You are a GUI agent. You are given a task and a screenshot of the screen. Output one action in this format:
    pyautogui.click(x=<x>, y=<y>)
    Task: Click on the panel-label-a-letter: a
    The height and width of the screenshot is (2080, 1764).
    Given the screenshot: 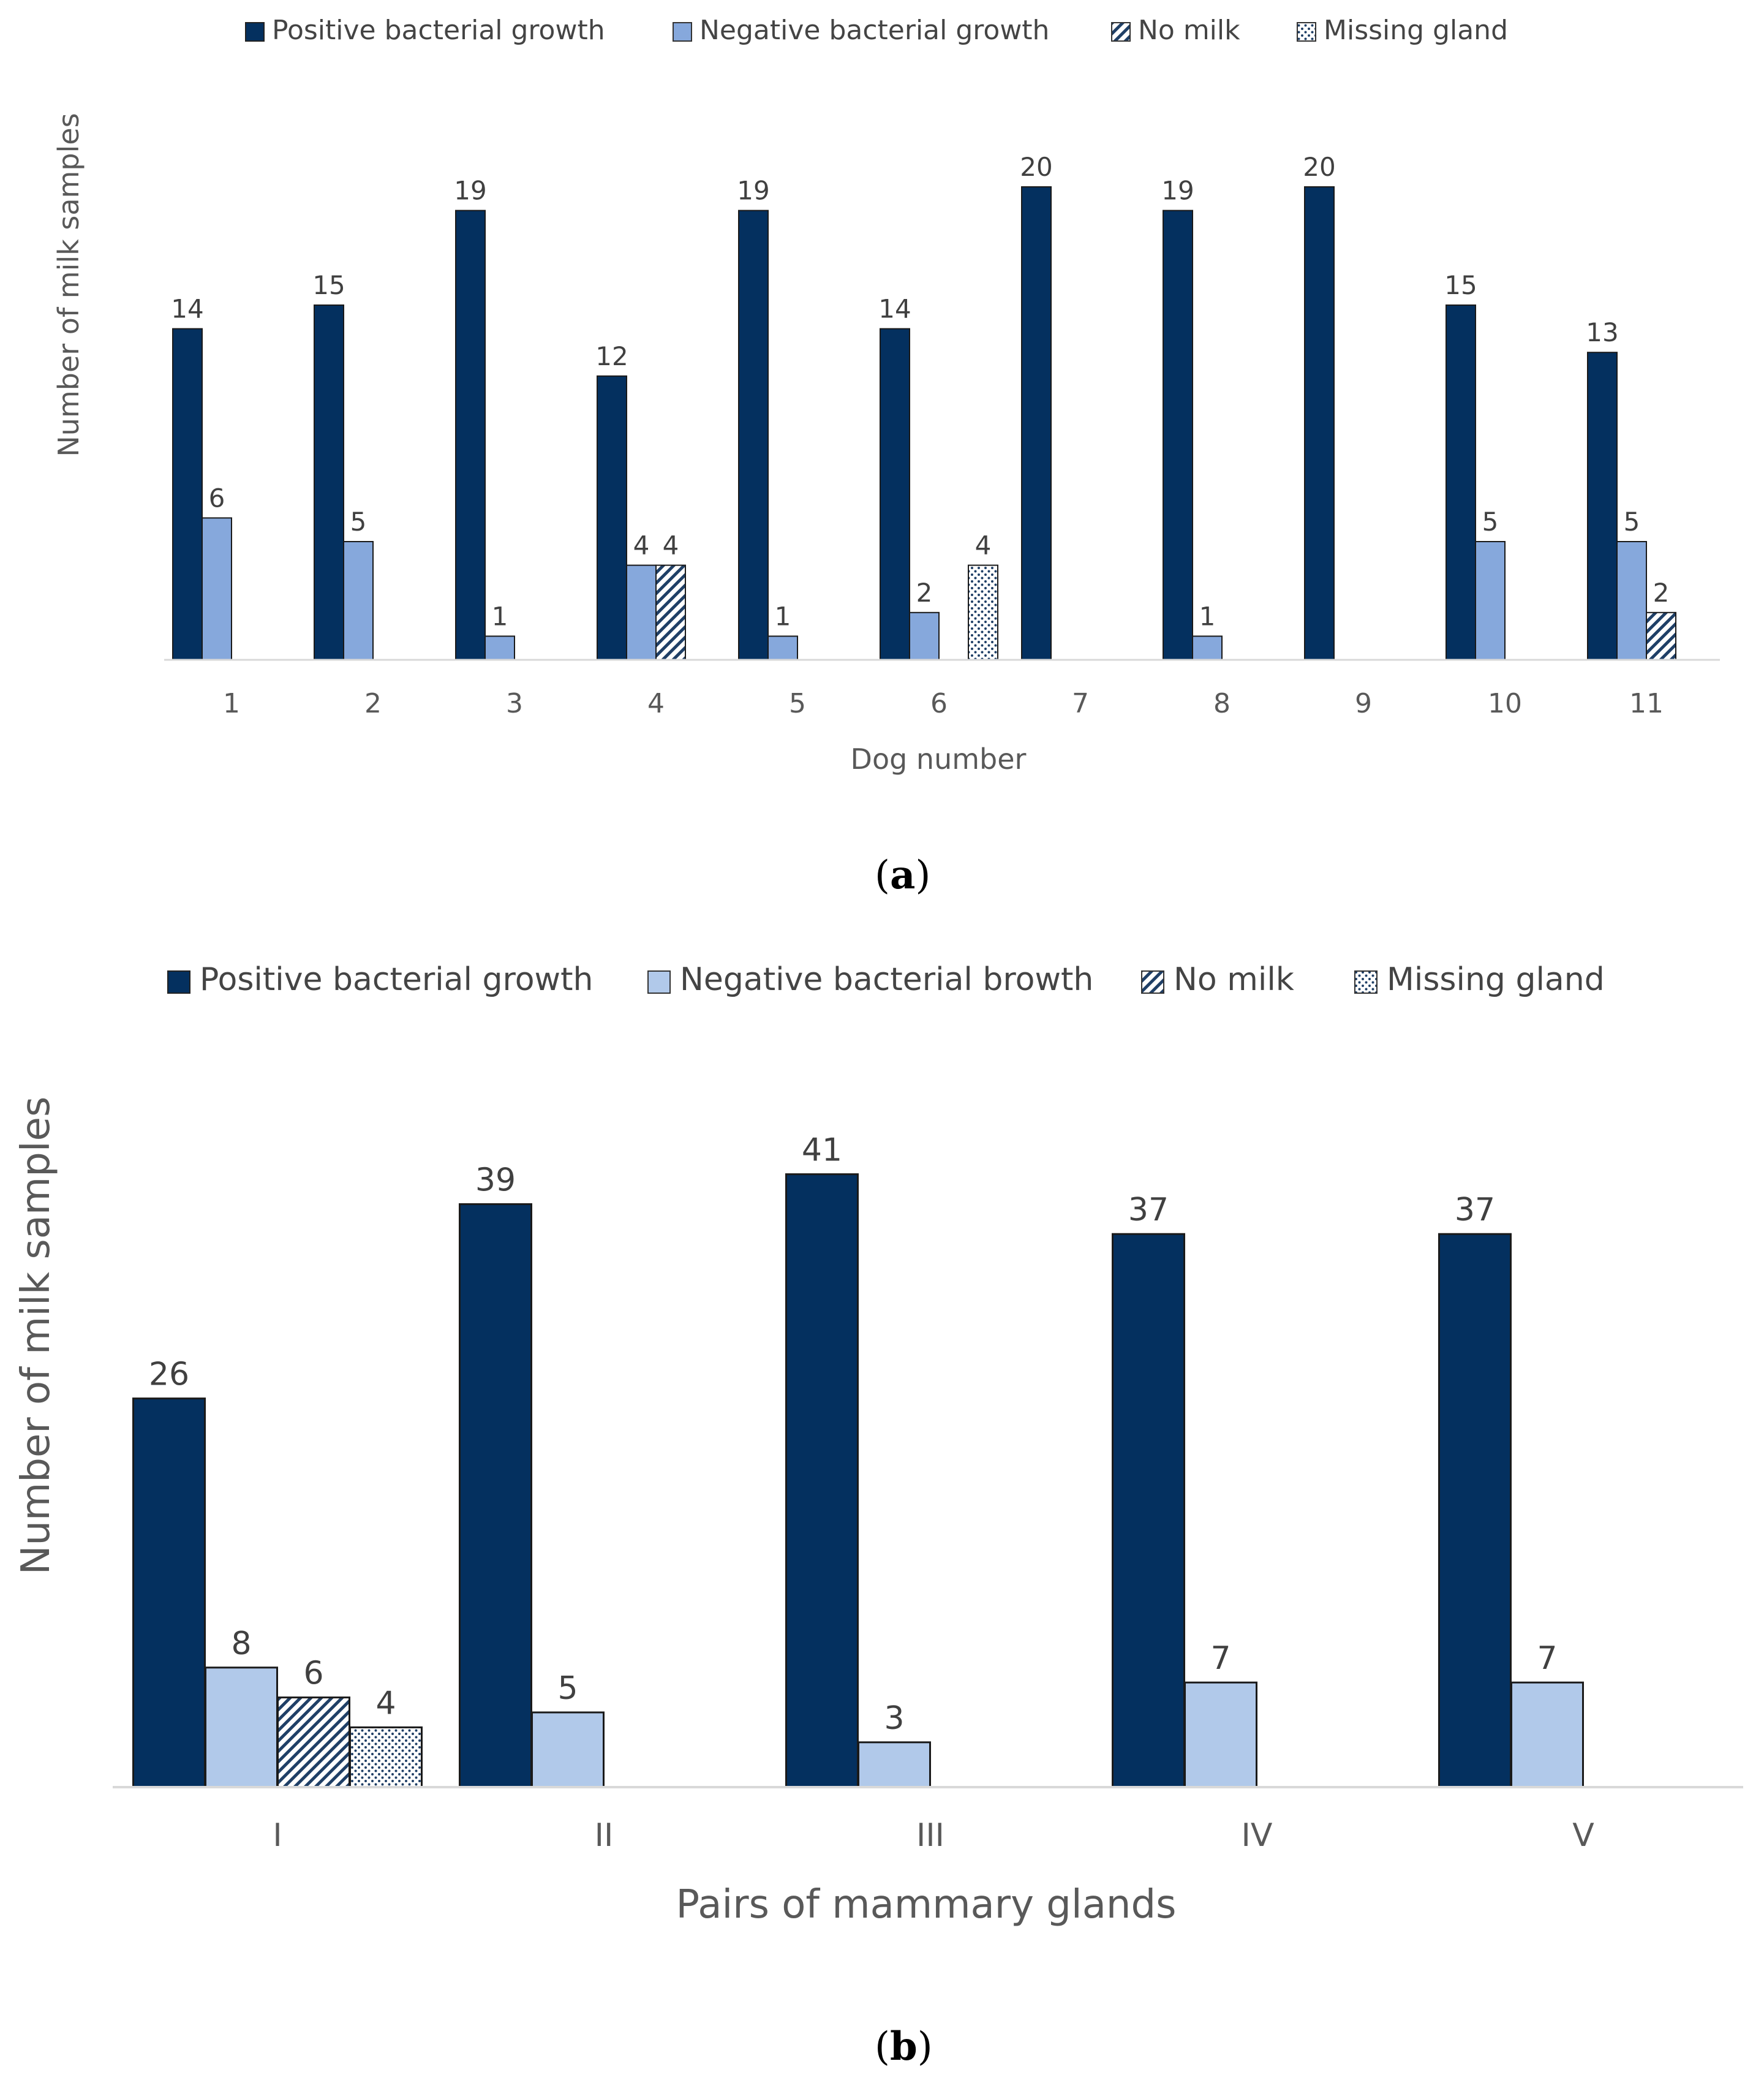 What is the action you would take?
    pyautogui.click(x=903, y=875)
    